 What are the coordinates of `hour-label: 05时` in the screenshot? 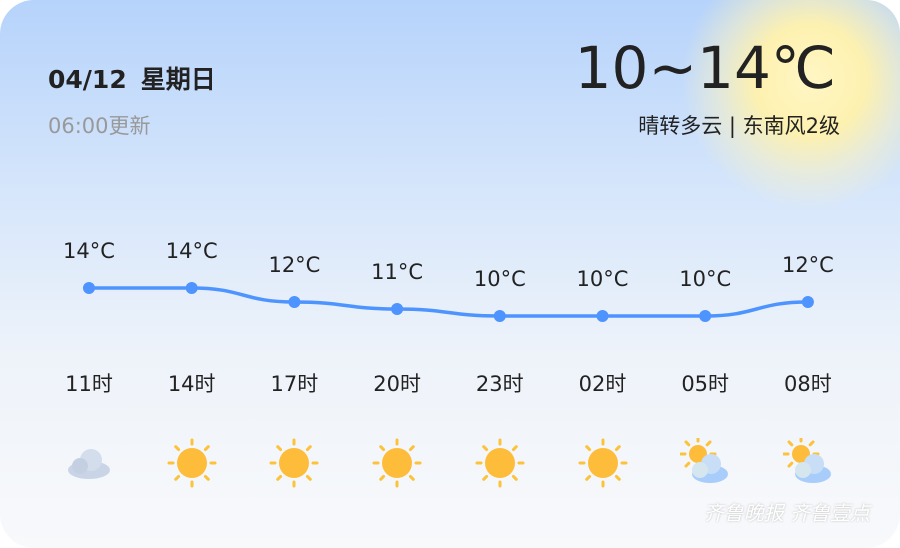 It's located at (705, 384).